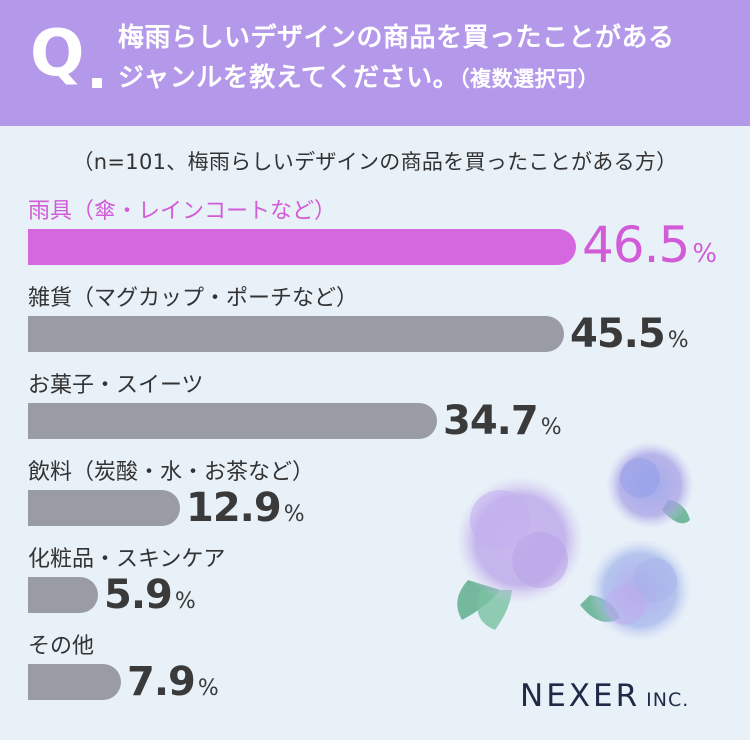  Describe the element at coordinates (491, 421) in the screenshot. I see `value-number: 34.7` at that location.